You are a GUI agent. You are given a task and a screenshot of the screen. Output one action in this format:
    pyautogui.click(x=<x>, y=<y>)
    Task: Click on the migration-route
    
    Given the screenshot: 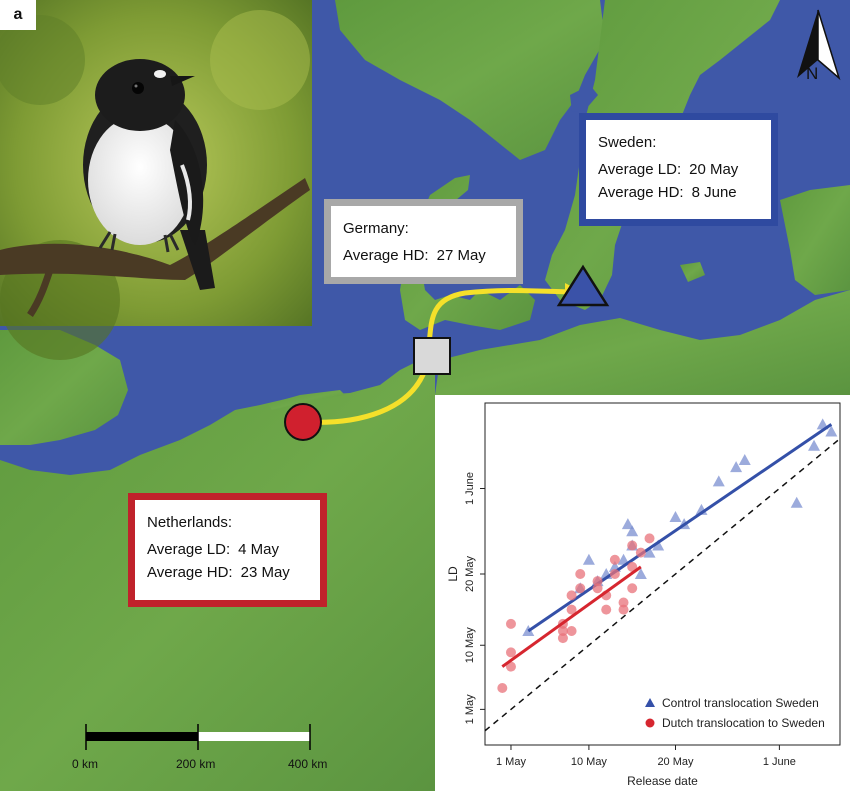 What is the action you would take?
    pyautogui.click(x=439, y=356)
    